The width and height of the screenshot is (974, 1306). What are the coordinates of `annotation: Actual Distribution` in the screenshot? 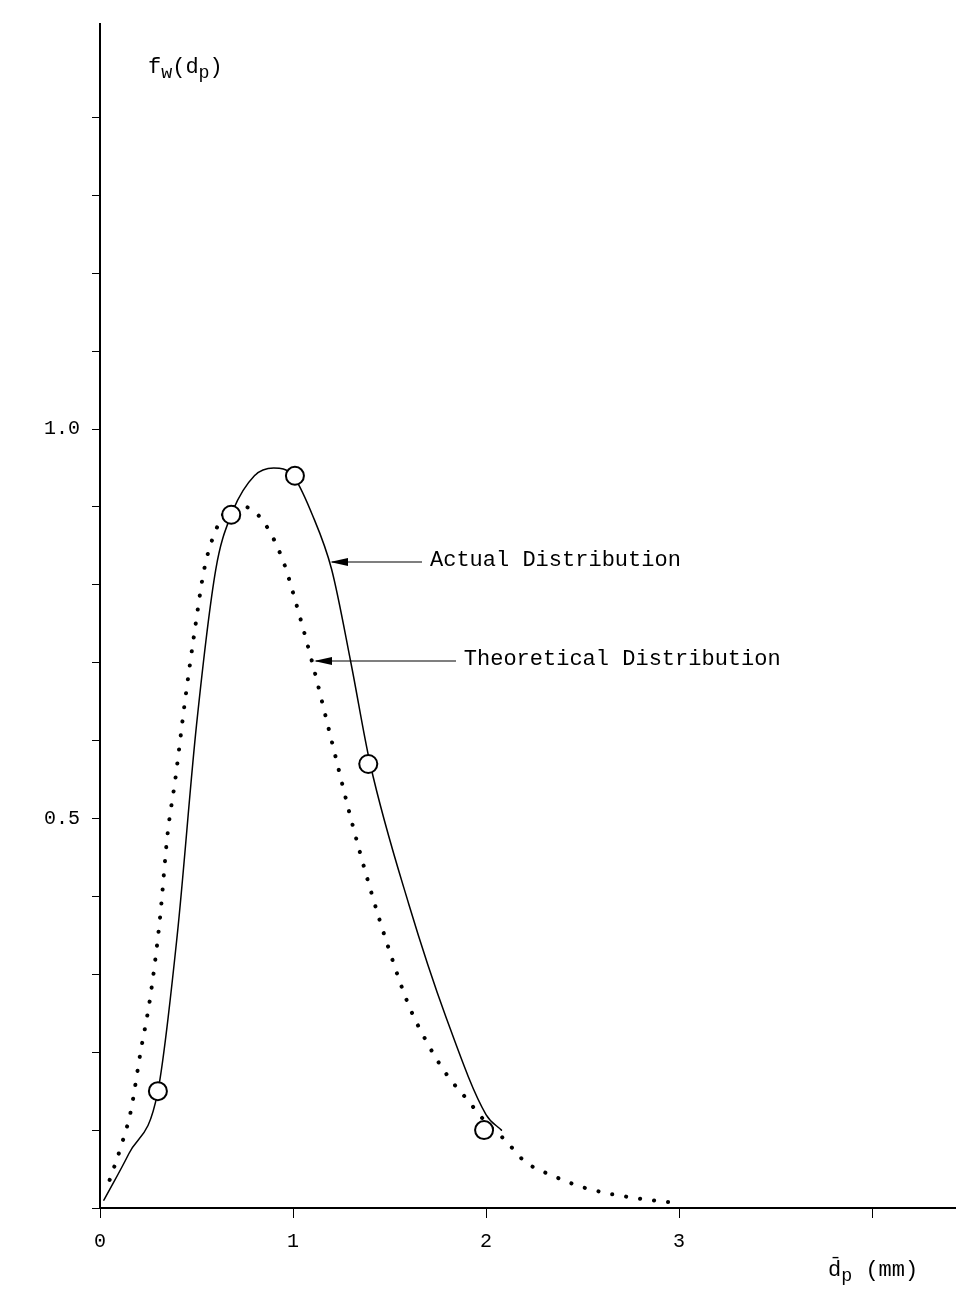 It's located at (555, 560).